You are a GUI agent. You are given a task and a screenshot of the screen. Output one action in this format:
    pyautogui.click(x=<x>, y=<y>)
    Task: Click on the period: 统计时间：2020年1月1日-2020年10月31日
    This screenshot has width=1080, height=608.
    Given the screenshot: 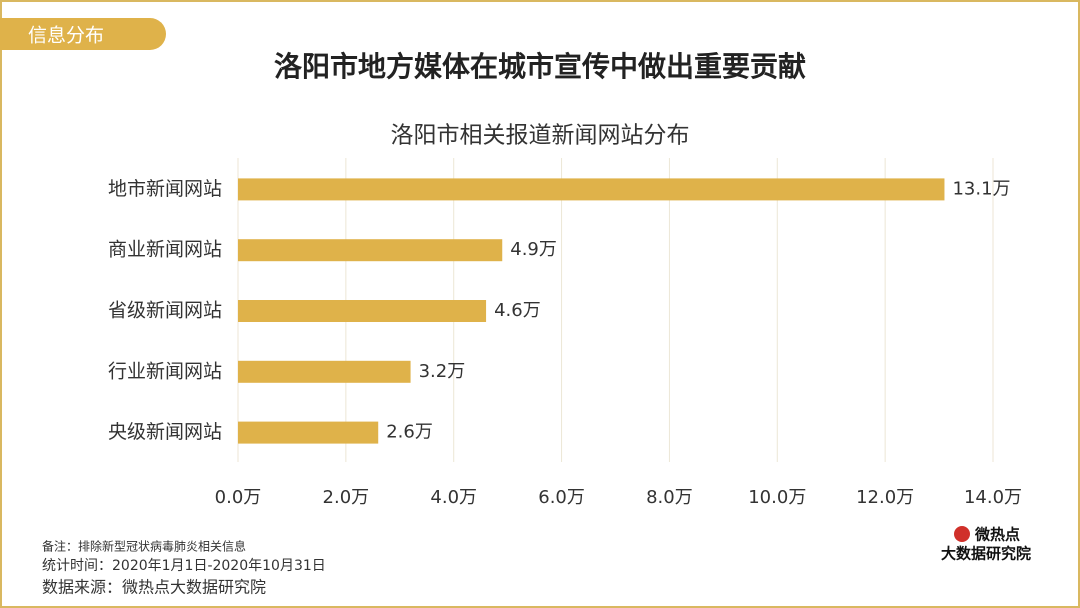 What is the action you would take?
    pyautogui.click(x=184, y=566)
    